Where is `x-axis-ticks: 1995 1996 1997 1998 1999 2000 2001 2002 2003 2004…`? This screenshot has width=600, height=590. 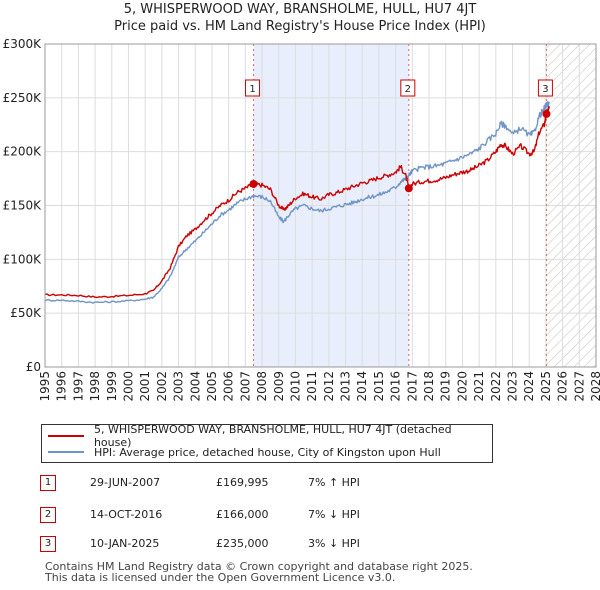
x-axis-ticks: 1995 1996 1997 1998 1999 2000 2001 2002 2003 2004… is located at coordinates (319, 386).